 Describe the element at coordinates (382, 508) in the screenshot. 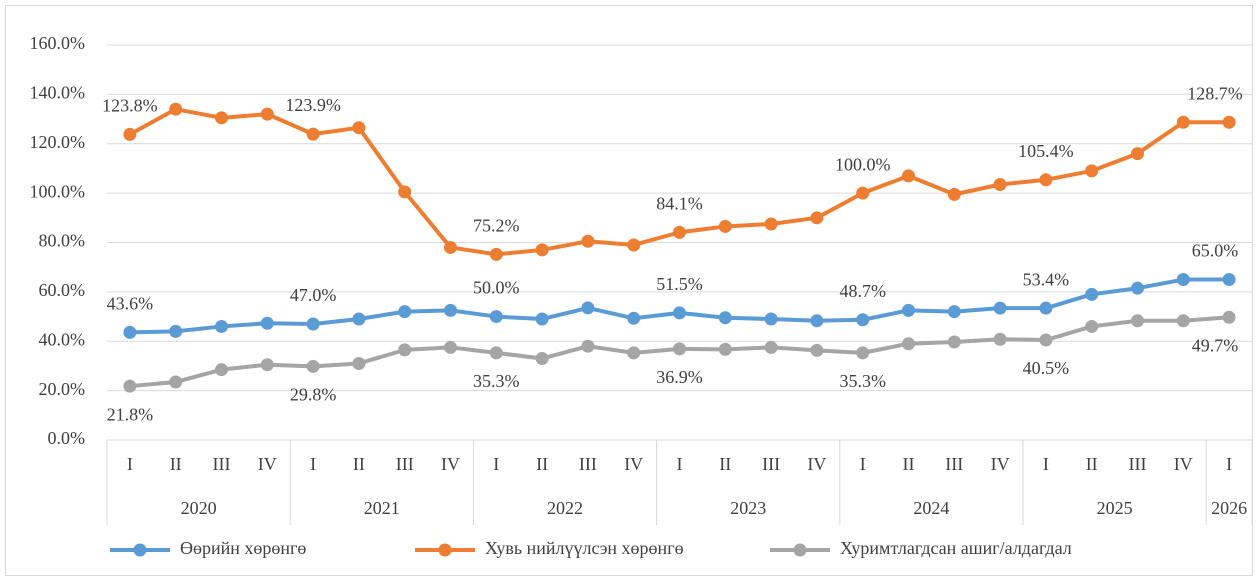

I see `x-group-label: 2021` at that location.